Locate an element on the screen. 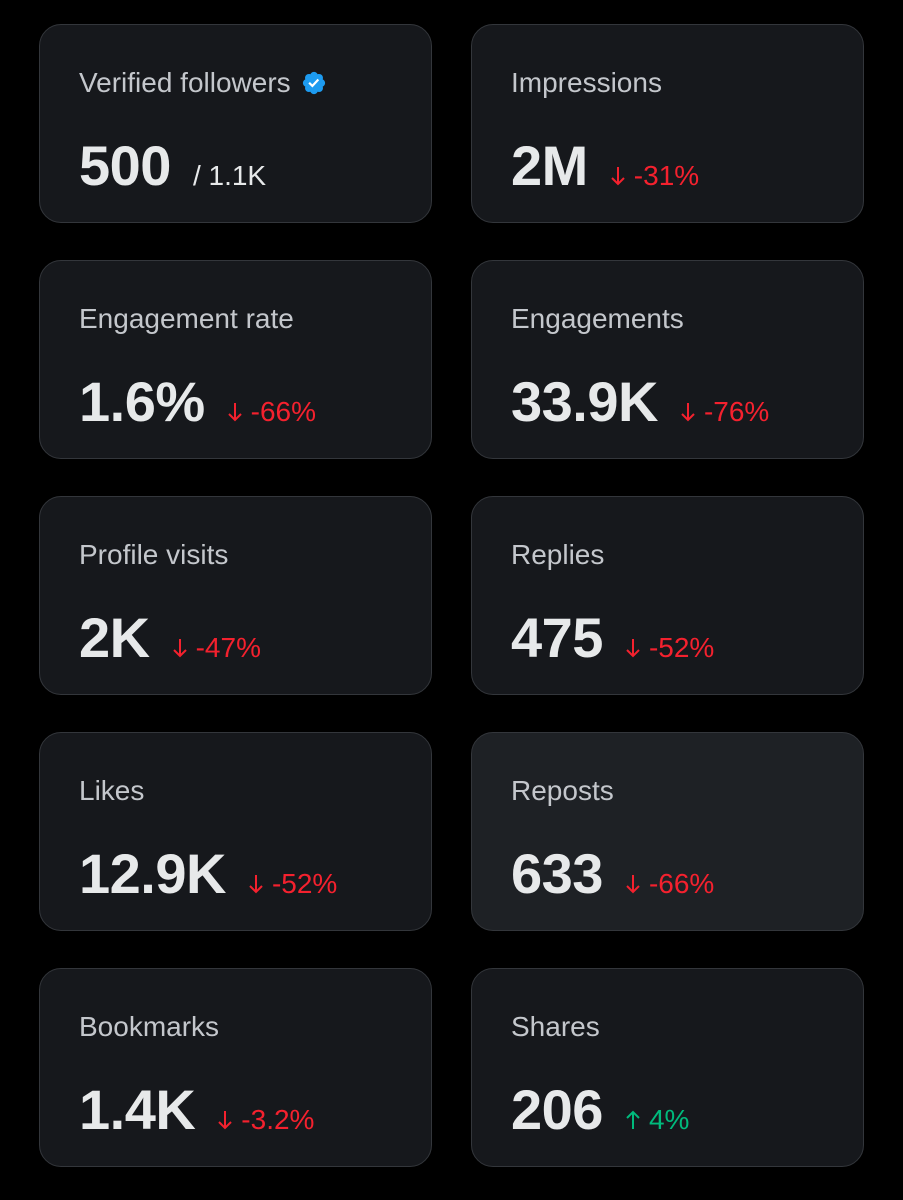  arrow-up-icon is located at coordinates (633, 1117).